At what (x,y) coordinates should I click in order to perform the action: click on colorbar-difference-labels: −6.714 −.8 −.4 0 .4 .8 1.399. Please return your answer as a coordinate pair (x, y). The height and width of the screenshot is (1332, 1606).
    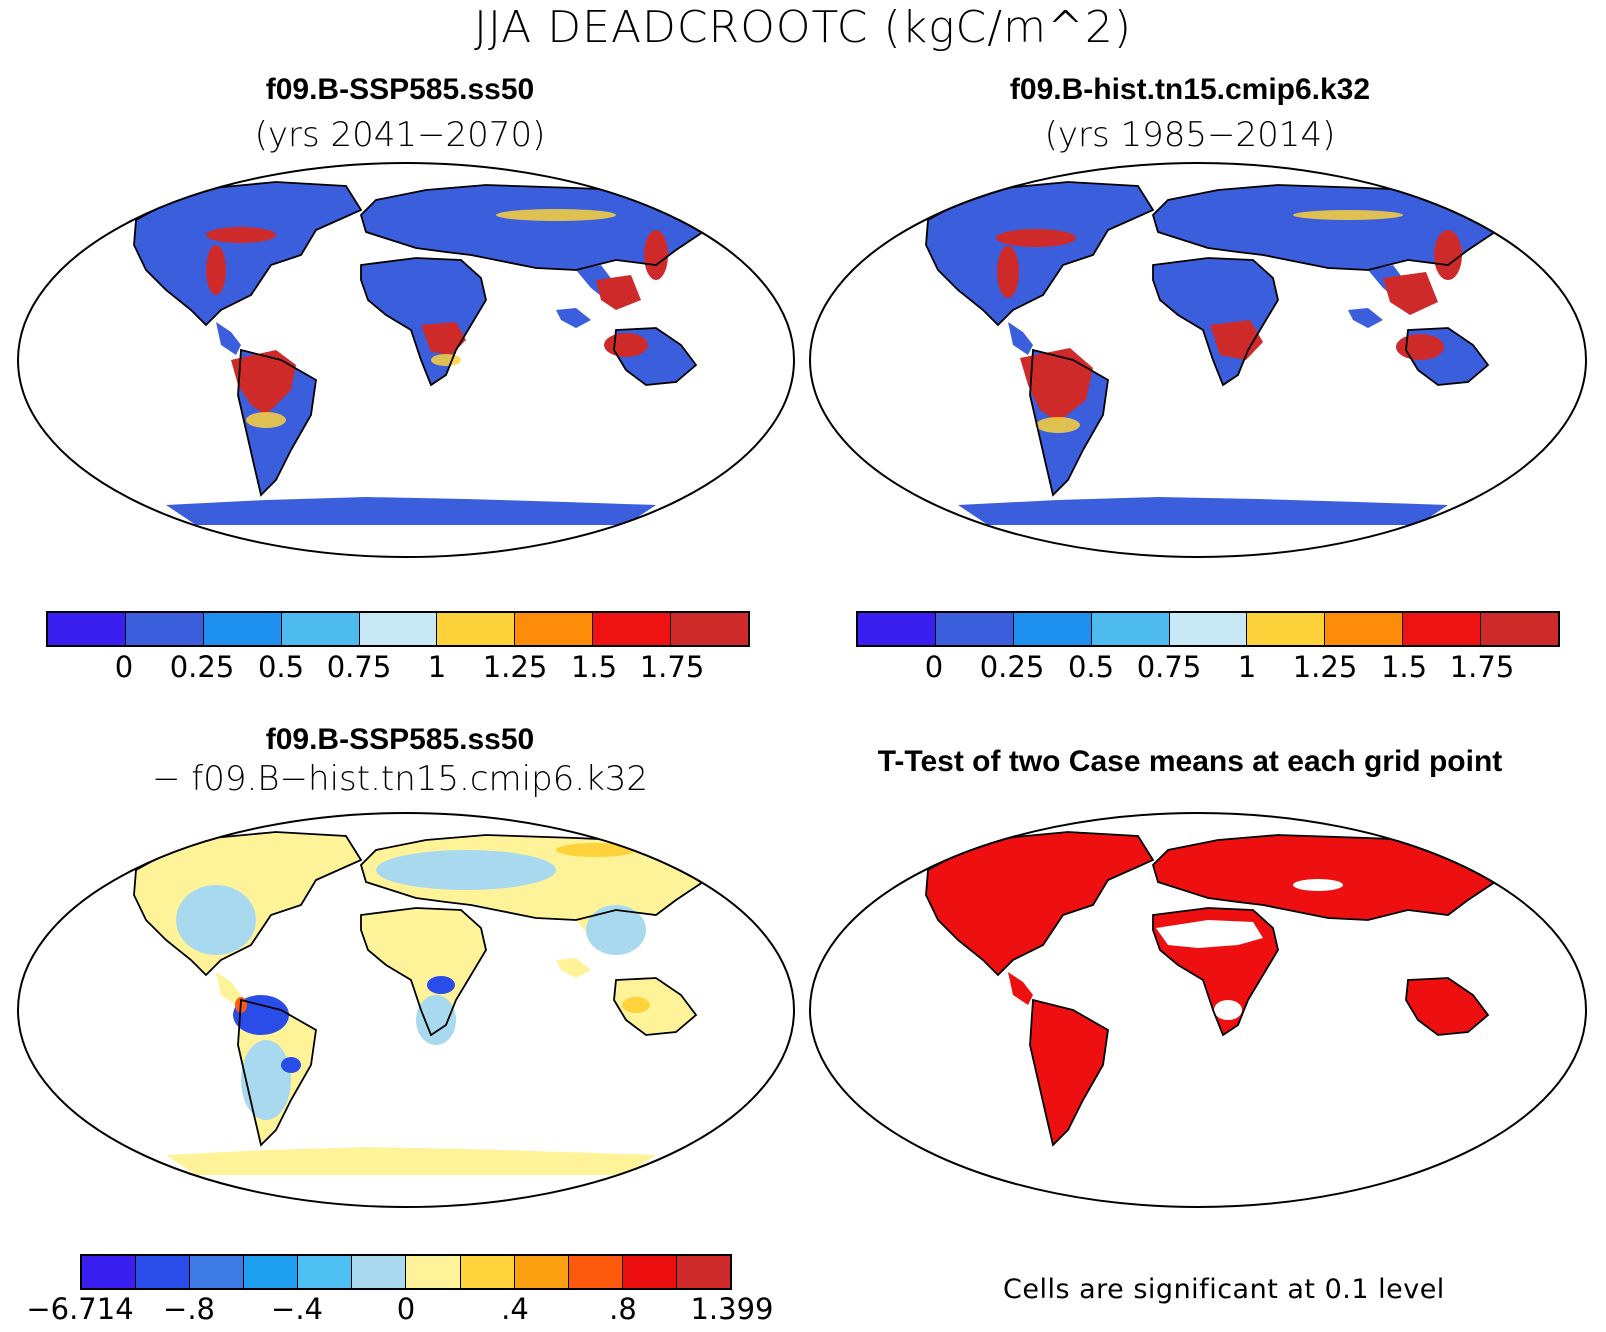
    Looking at the image, I should click on (399, 1312).